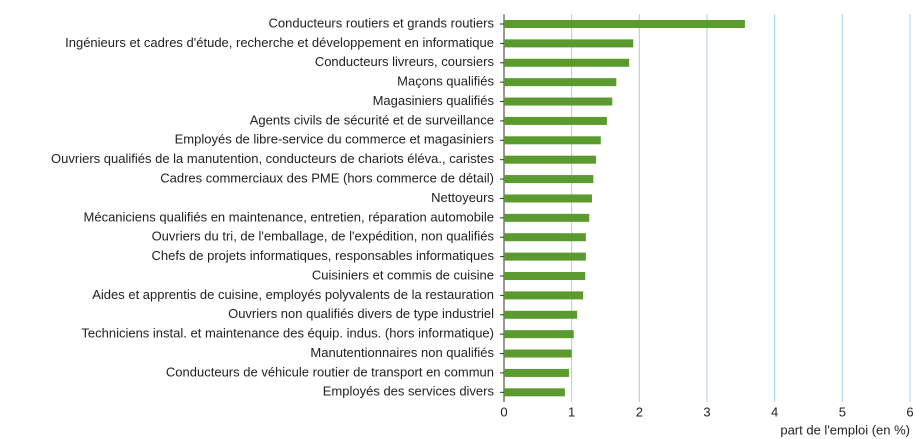 The image size is (916, 439). I want to click on x-tick-label: 3, so click(706, 411).